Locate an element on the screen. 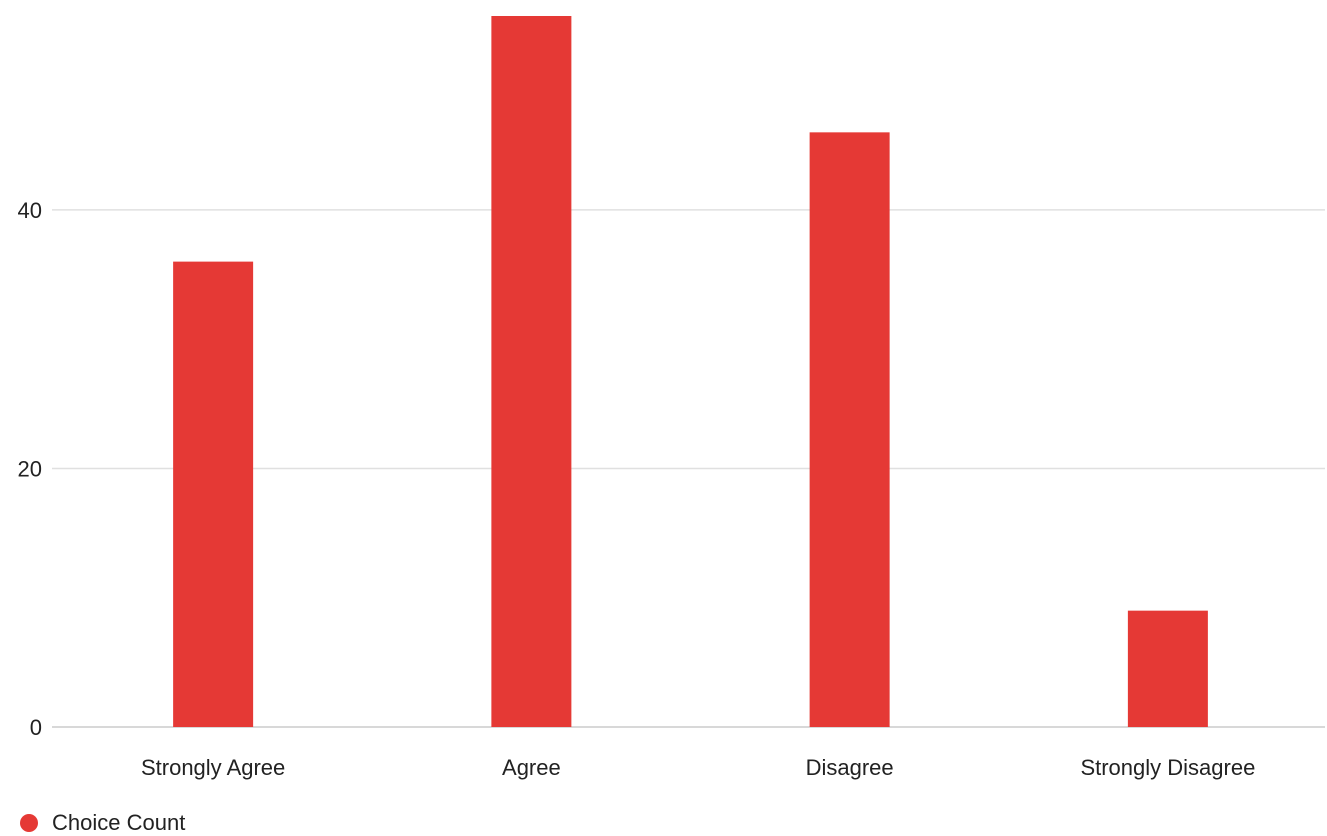  y-axis-ticks: 0 20 40 is located at coordinates (30, 469).